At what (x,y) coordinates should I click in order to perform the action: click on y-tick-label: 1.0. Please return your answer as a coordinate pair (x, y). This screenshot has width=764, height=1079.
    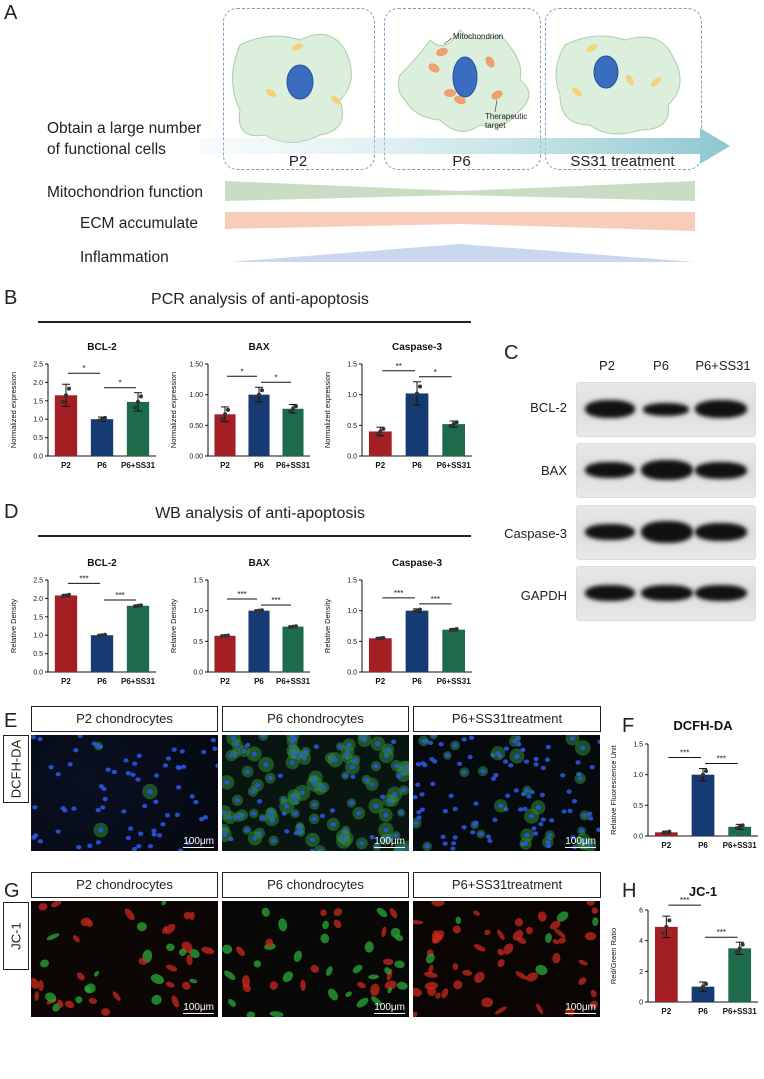
    Looking at the image, I should click on (38, 420).